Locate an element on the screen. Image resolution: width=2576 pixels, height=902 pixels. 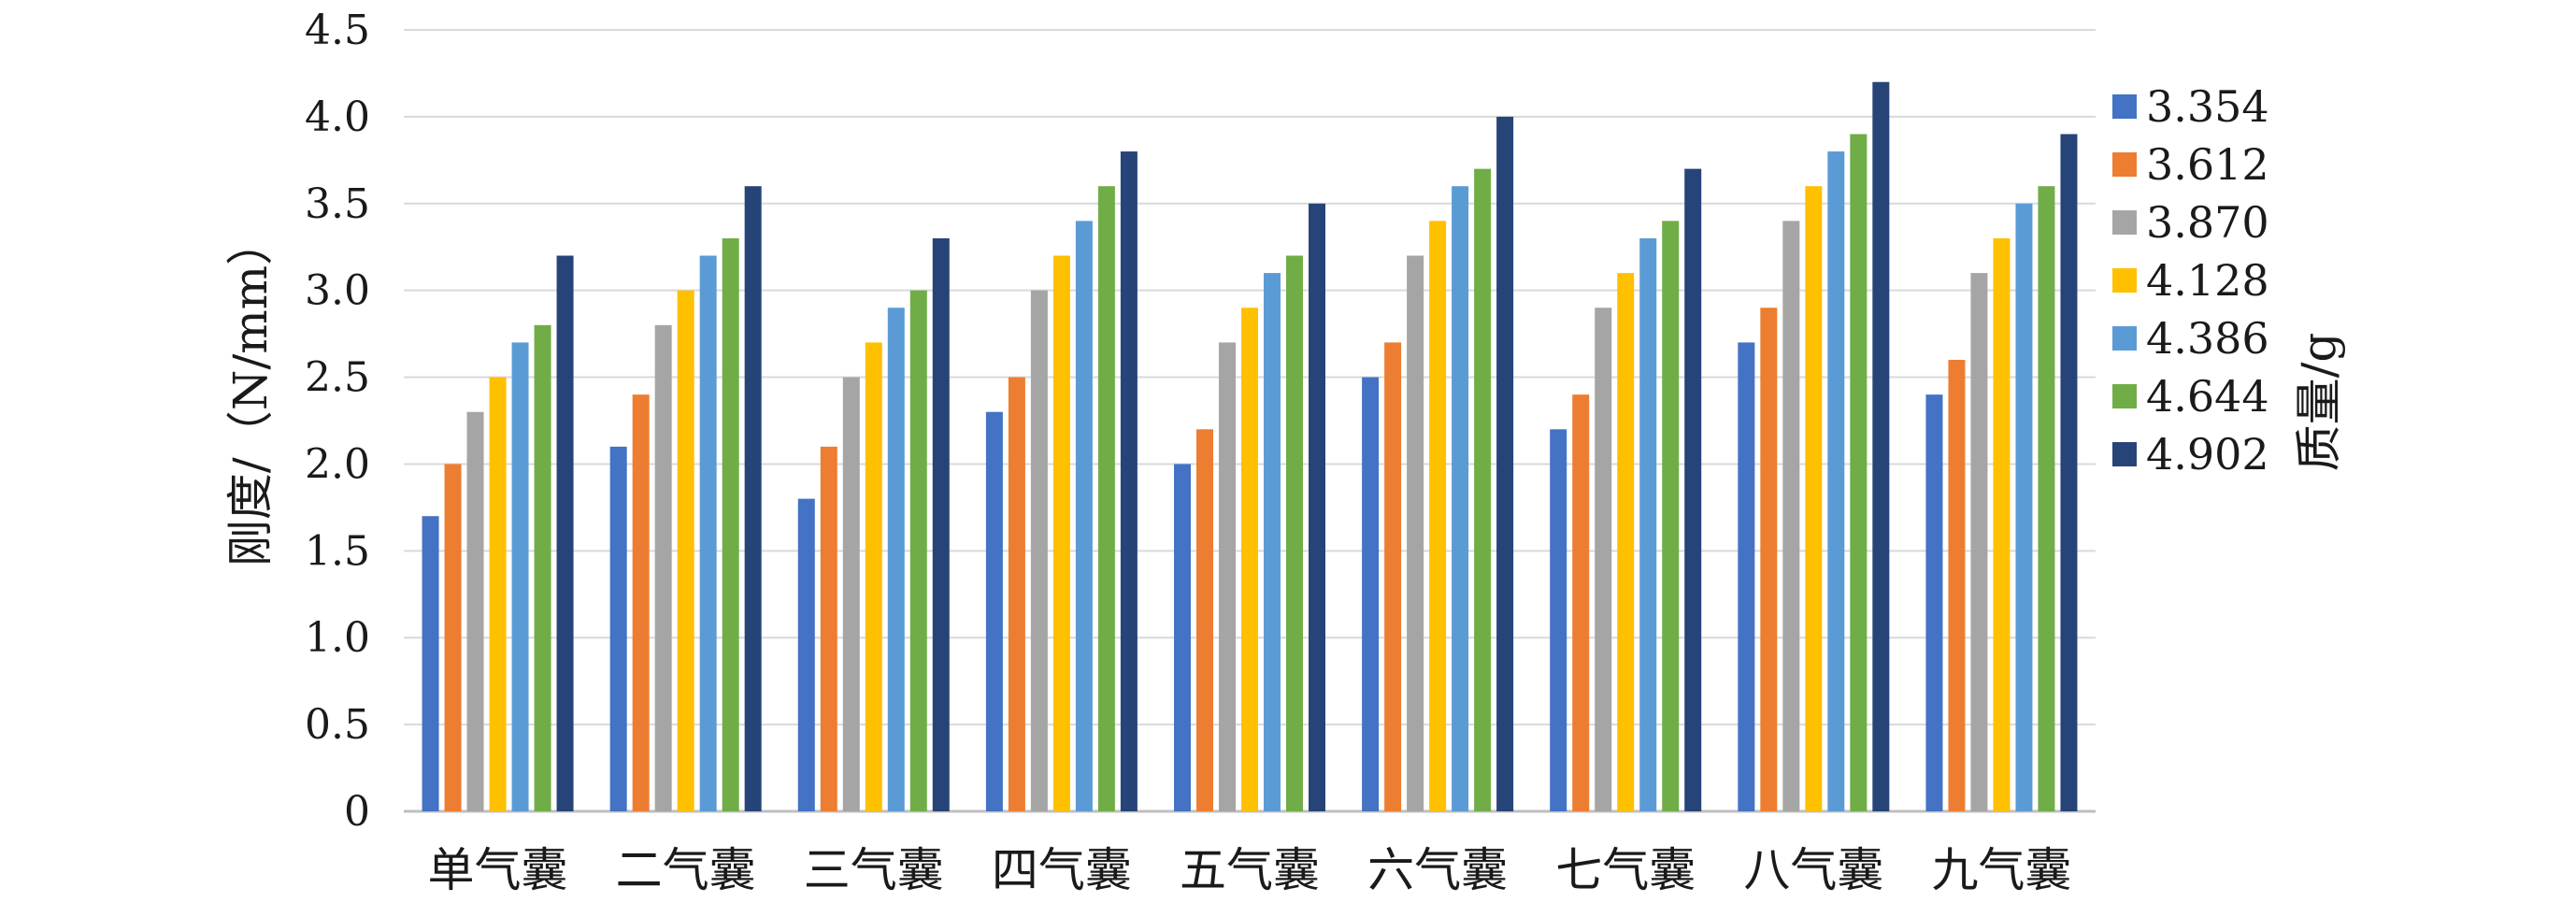
legend-label: 4.644 is located at coordinates (2207, 396).